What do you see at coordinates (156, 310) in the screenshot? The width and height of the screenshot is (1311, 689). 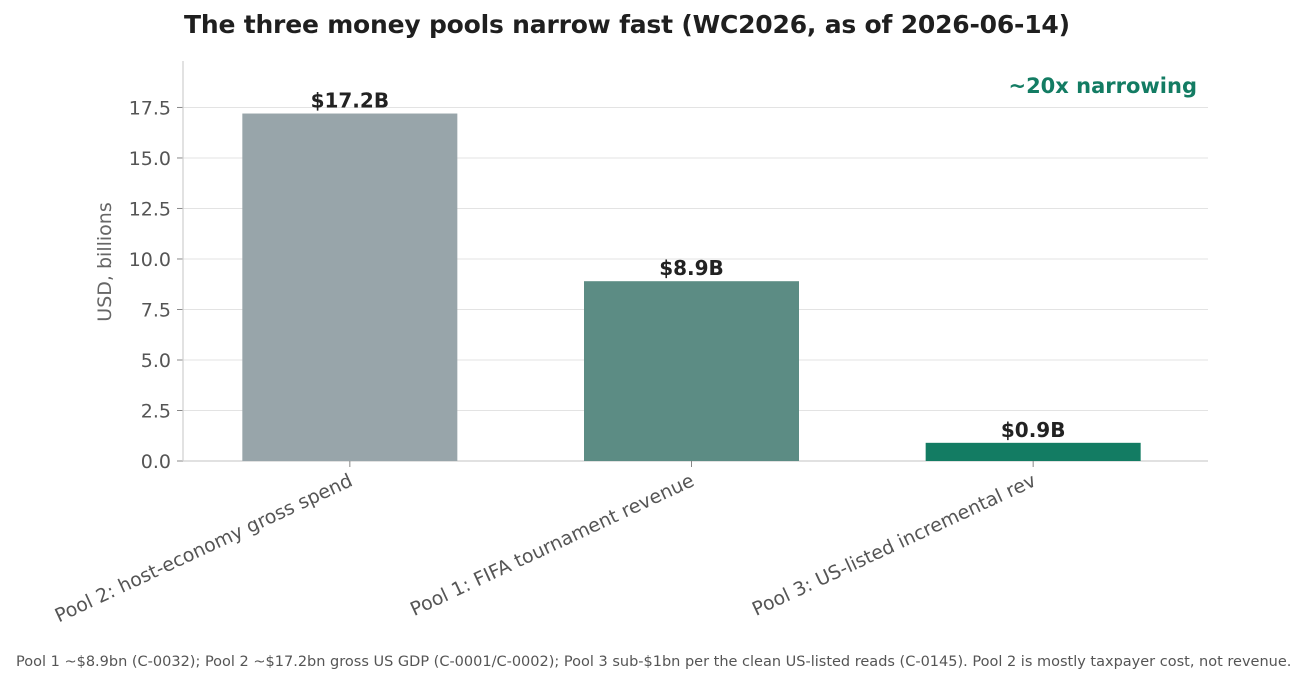 I see `y-tick-label: 7.5` at bounding box center [156, 310].